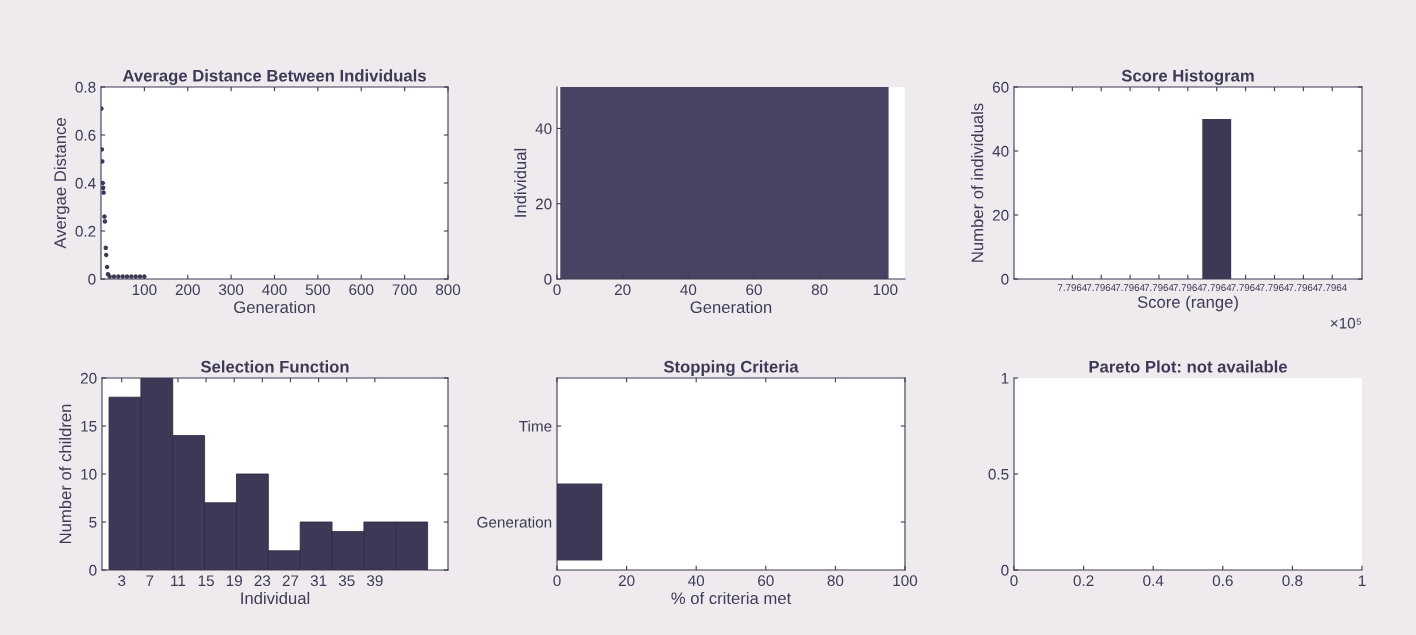 This screenshot has height=635, width=1416. I want to click on y-tick-label: Generation, so click(514, 522).